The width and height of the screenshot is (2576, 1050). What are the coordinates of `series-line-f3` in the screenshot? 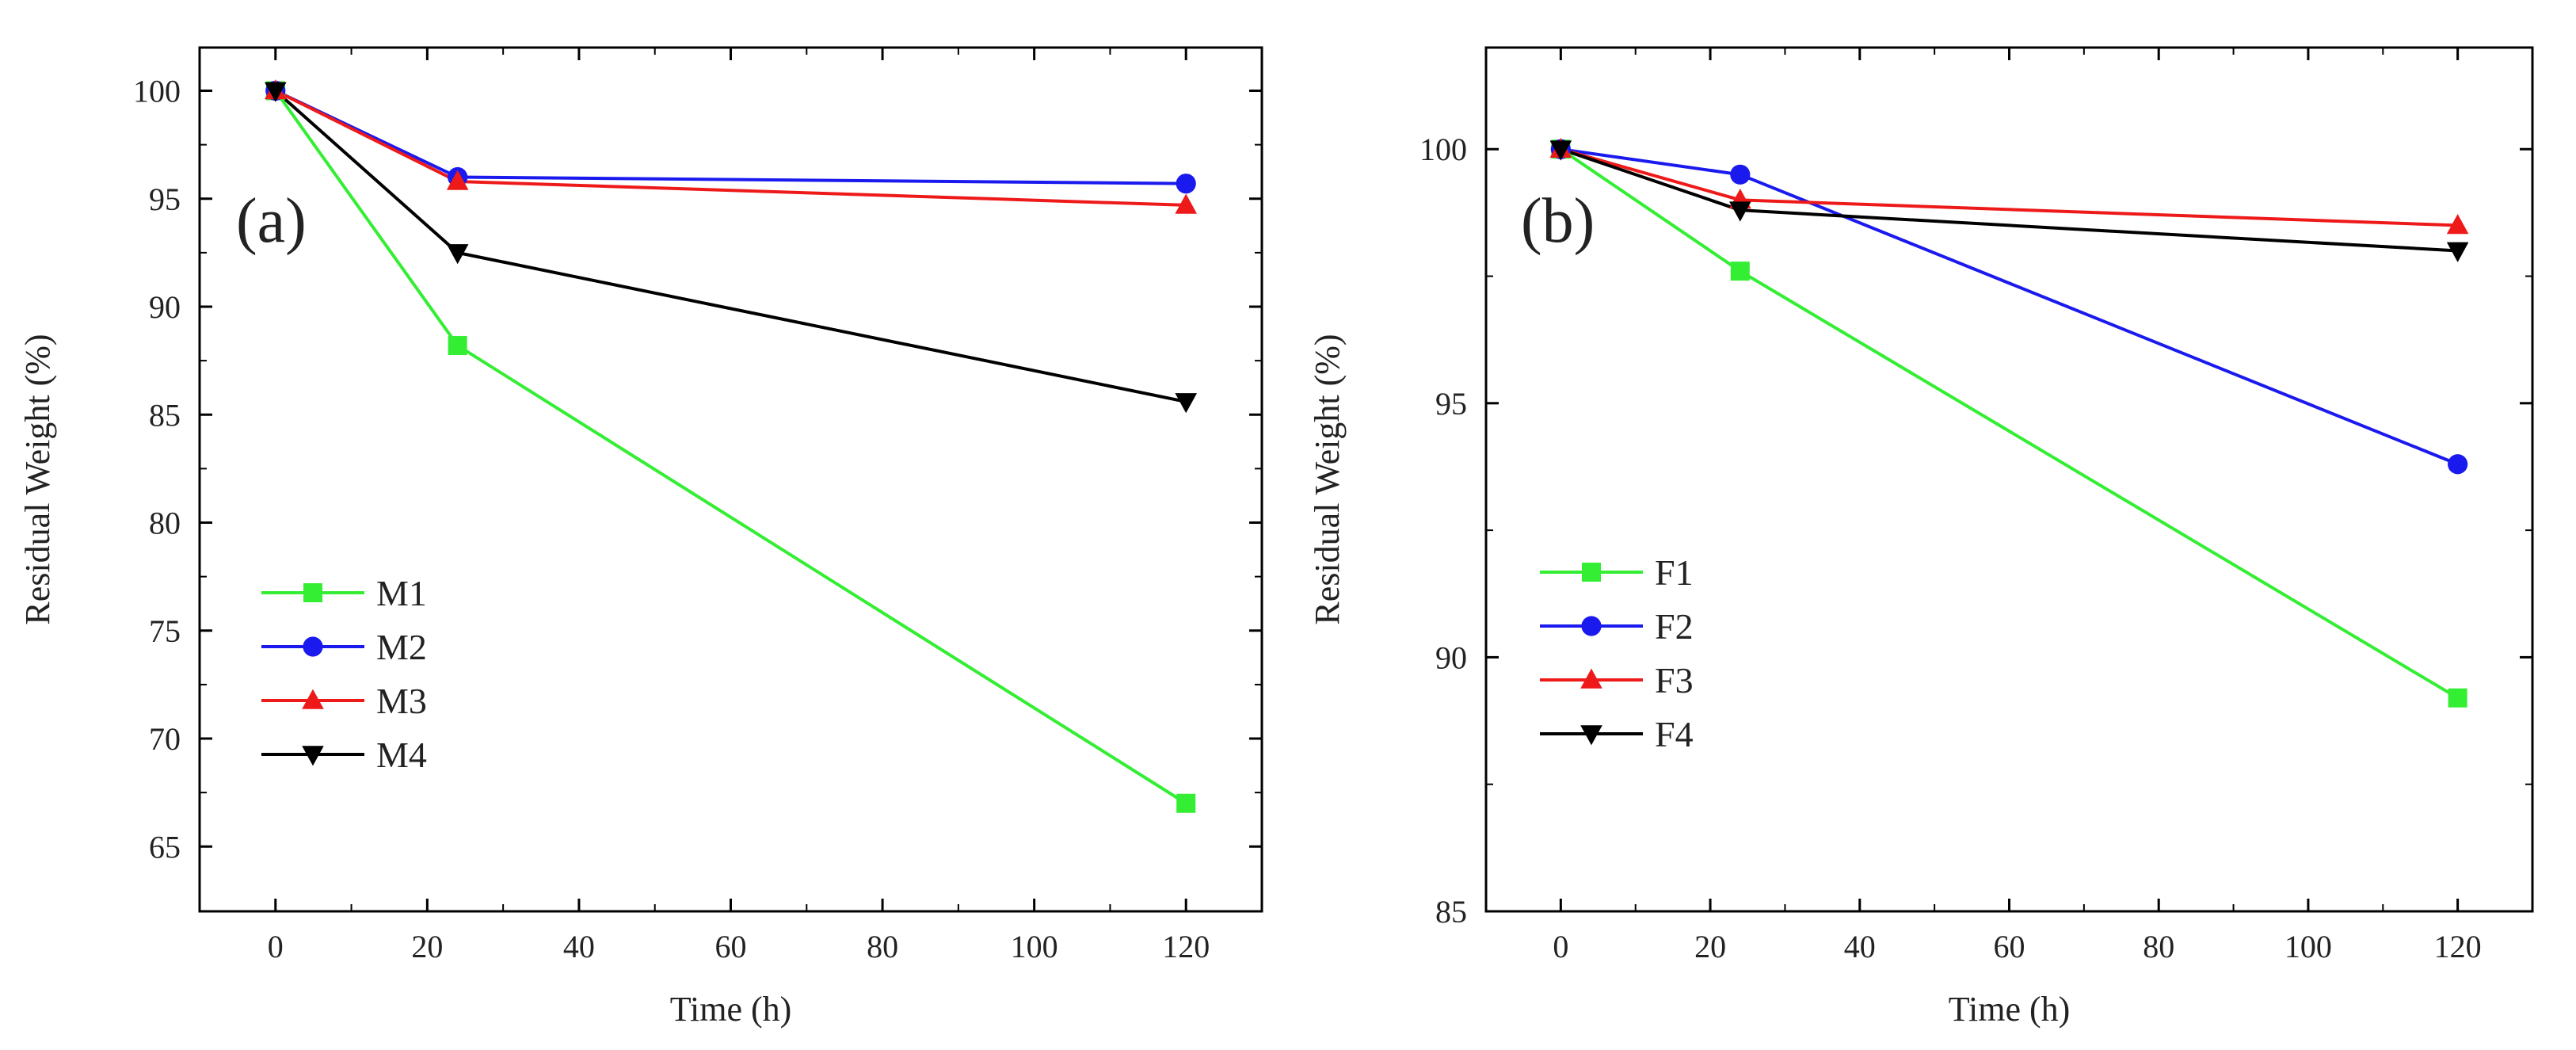 It's located at (2009, 187).